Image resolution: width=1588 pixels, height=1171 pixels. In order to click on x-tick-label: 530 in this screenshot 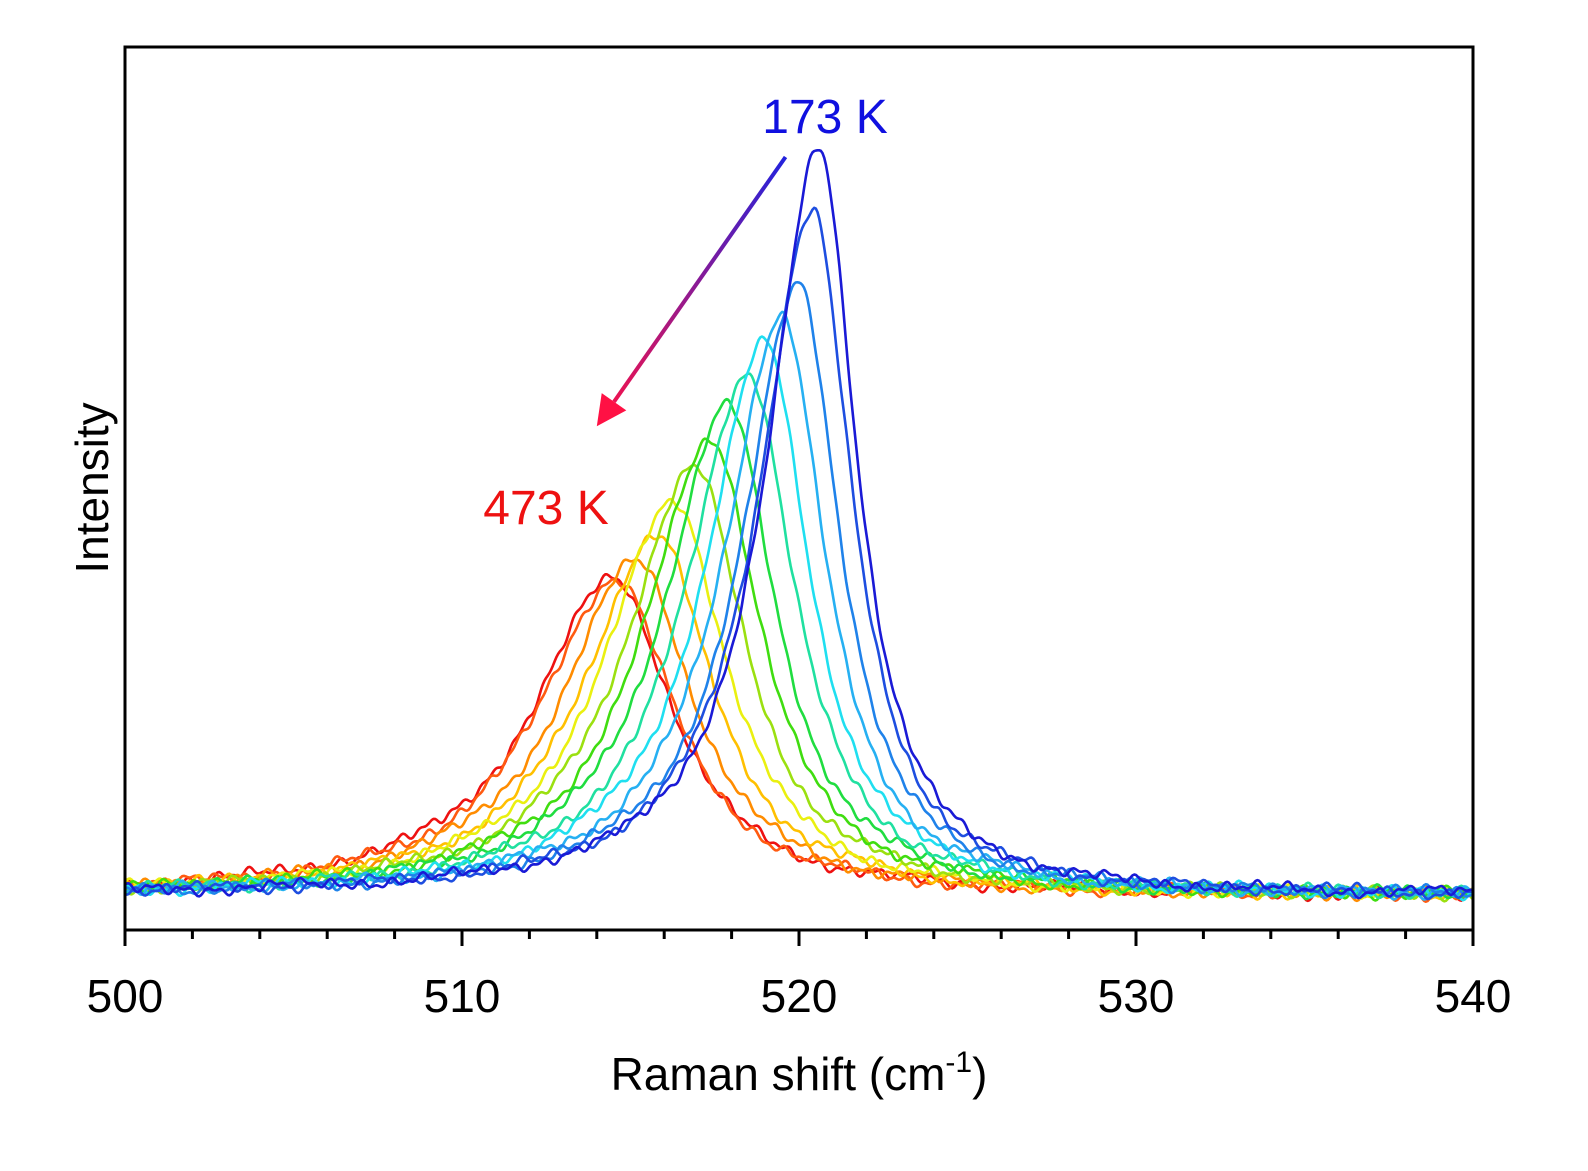, I will do `click(1136, 996)`.